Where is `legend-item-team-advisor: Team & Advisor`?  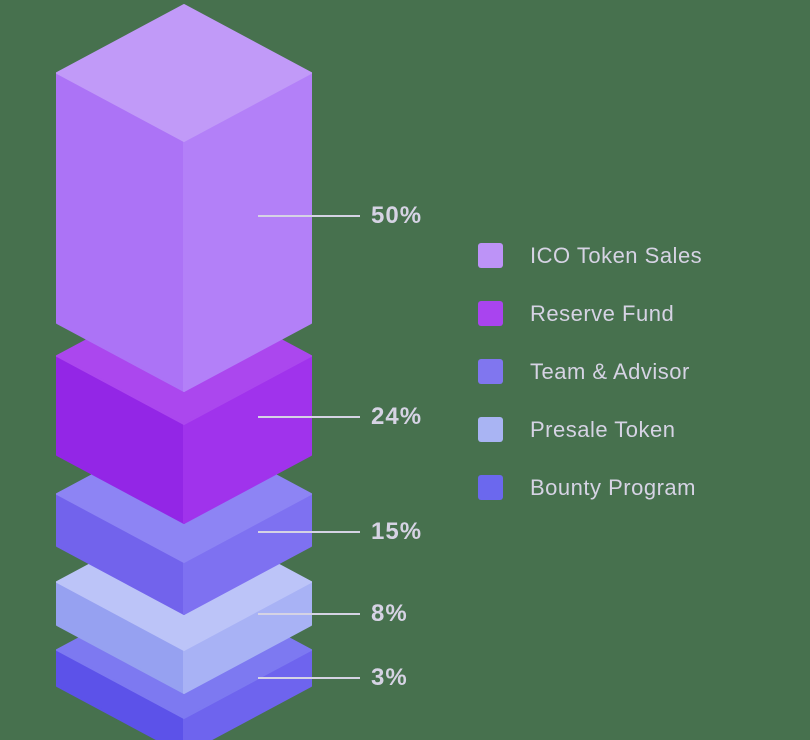
legend-item-team-advisor: Team & Advisor is located at coordinates (590, 371).